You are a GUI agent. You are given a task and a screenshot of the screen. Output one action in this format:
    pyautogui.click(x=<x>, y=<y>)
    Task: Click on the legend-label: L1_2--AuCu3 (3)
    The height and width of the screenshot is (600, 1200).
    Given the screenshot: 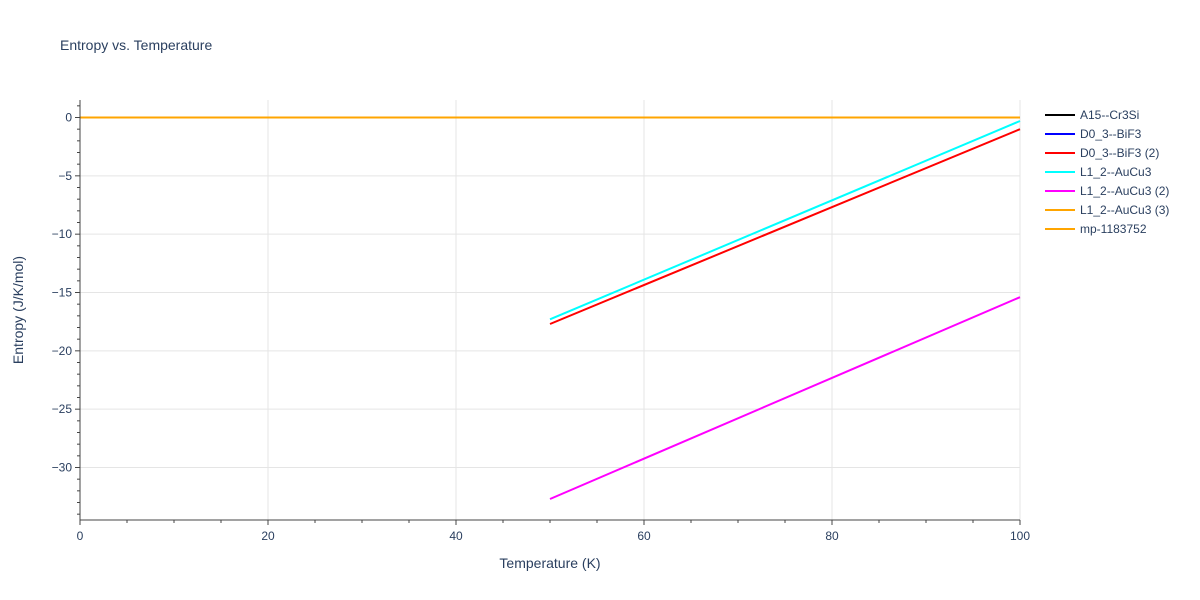 What is the action you would take?
    pyautogui.click(x=1124, y=210)
    